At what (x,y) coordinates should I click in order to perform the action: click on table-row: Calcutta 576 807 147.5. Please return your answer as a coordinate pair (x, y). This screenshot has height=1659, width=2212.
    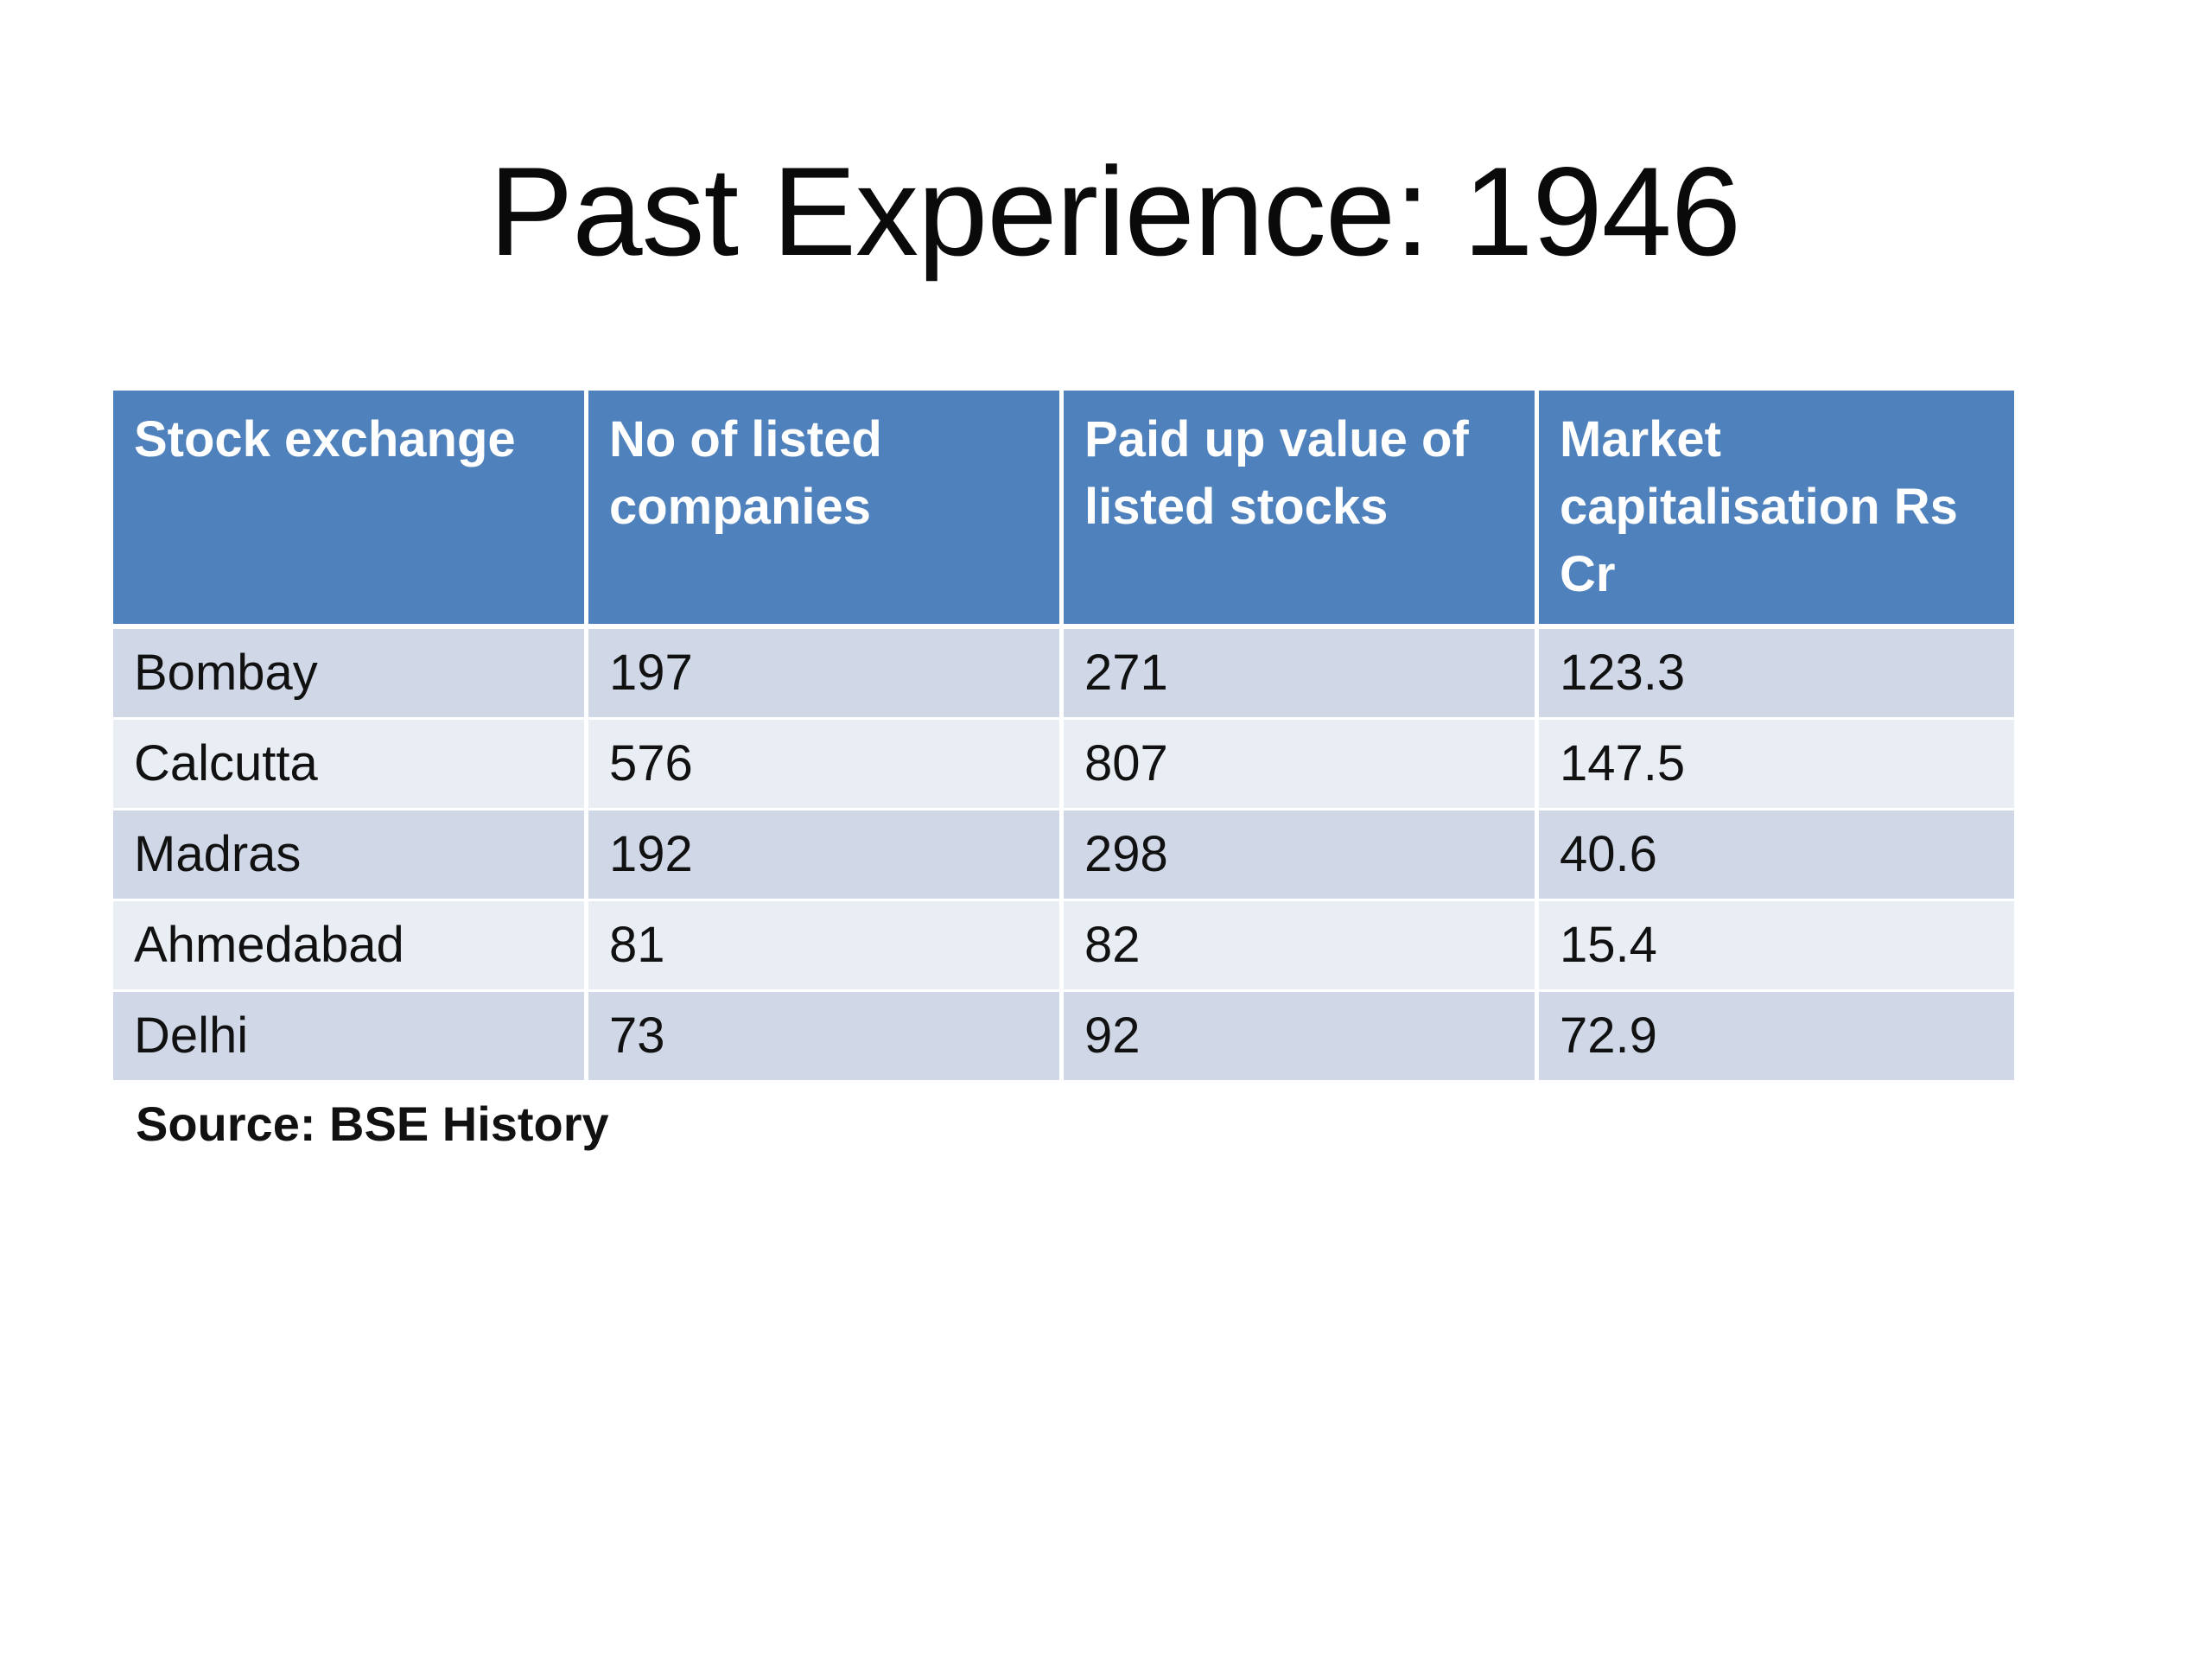
    Looking at the image, I should click on (1063, 765).